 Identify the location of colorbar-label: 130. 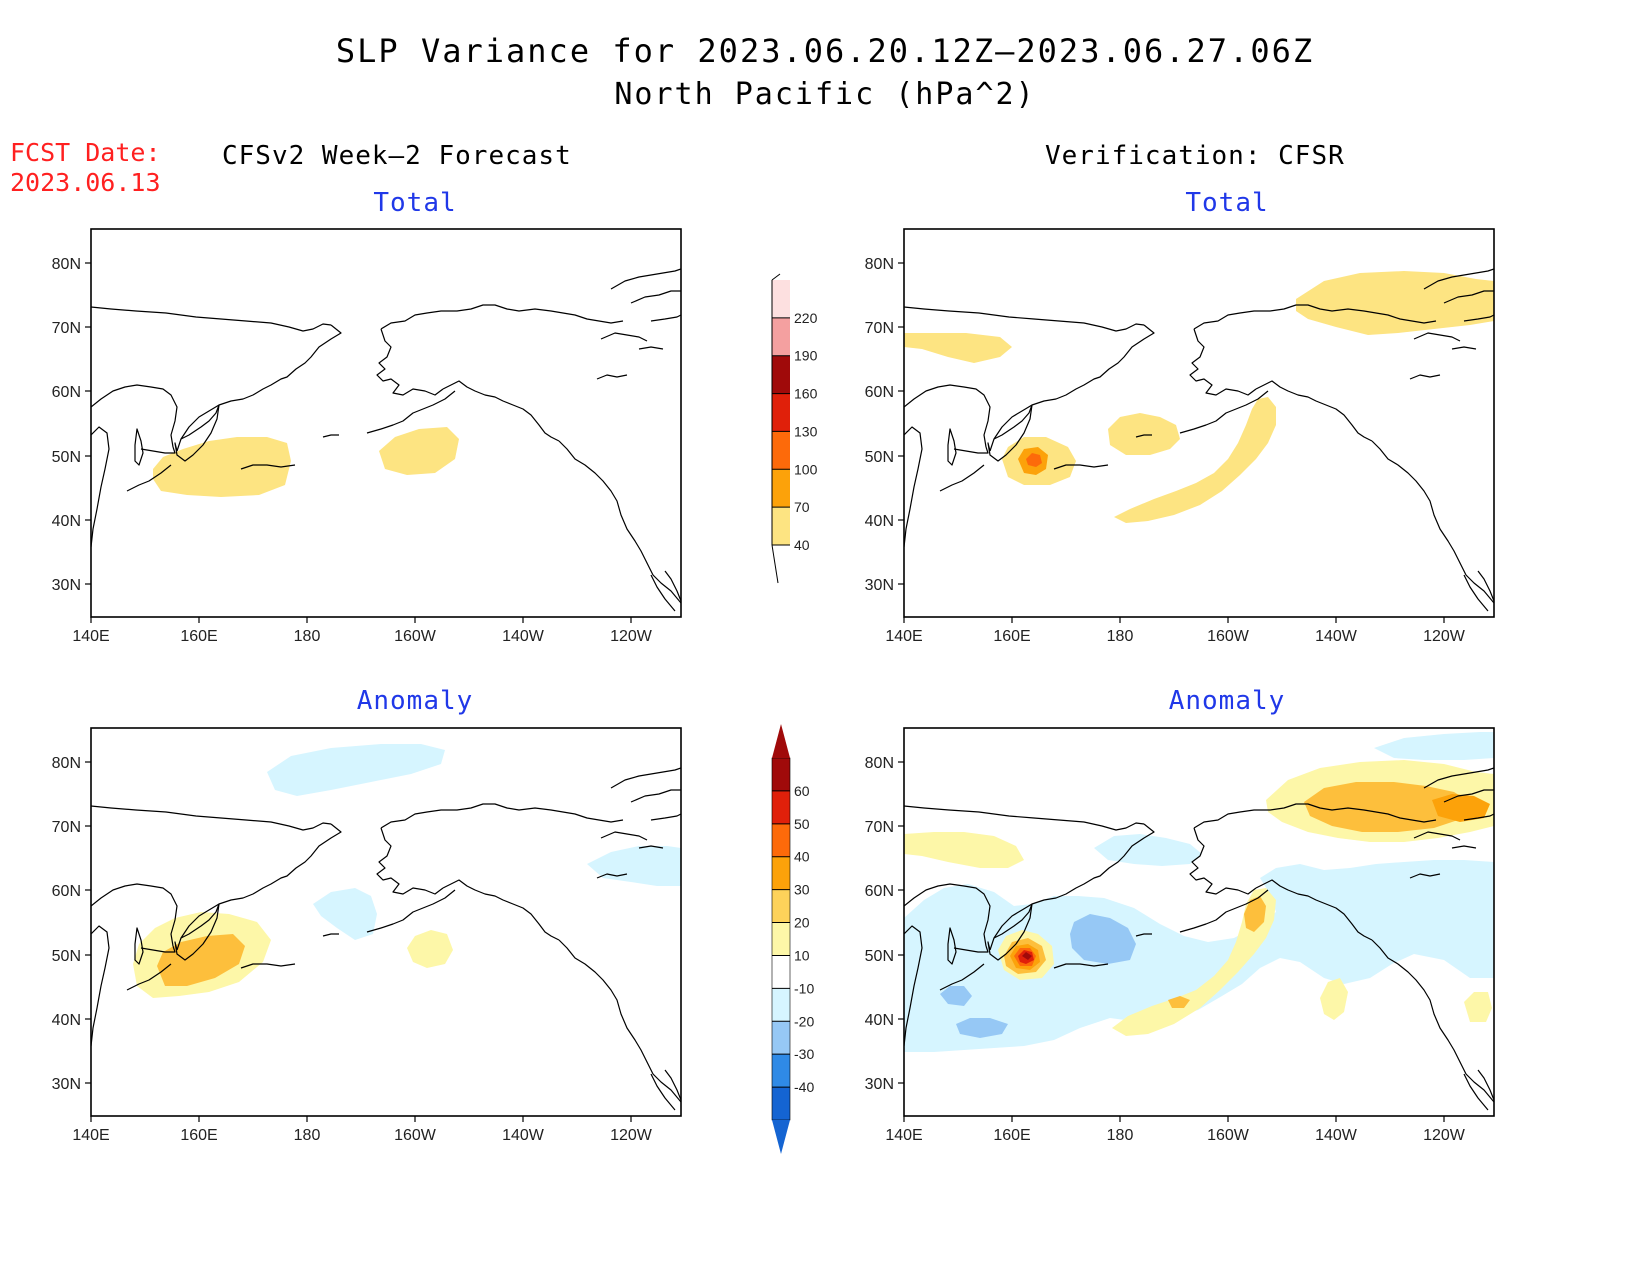
(806, 431).